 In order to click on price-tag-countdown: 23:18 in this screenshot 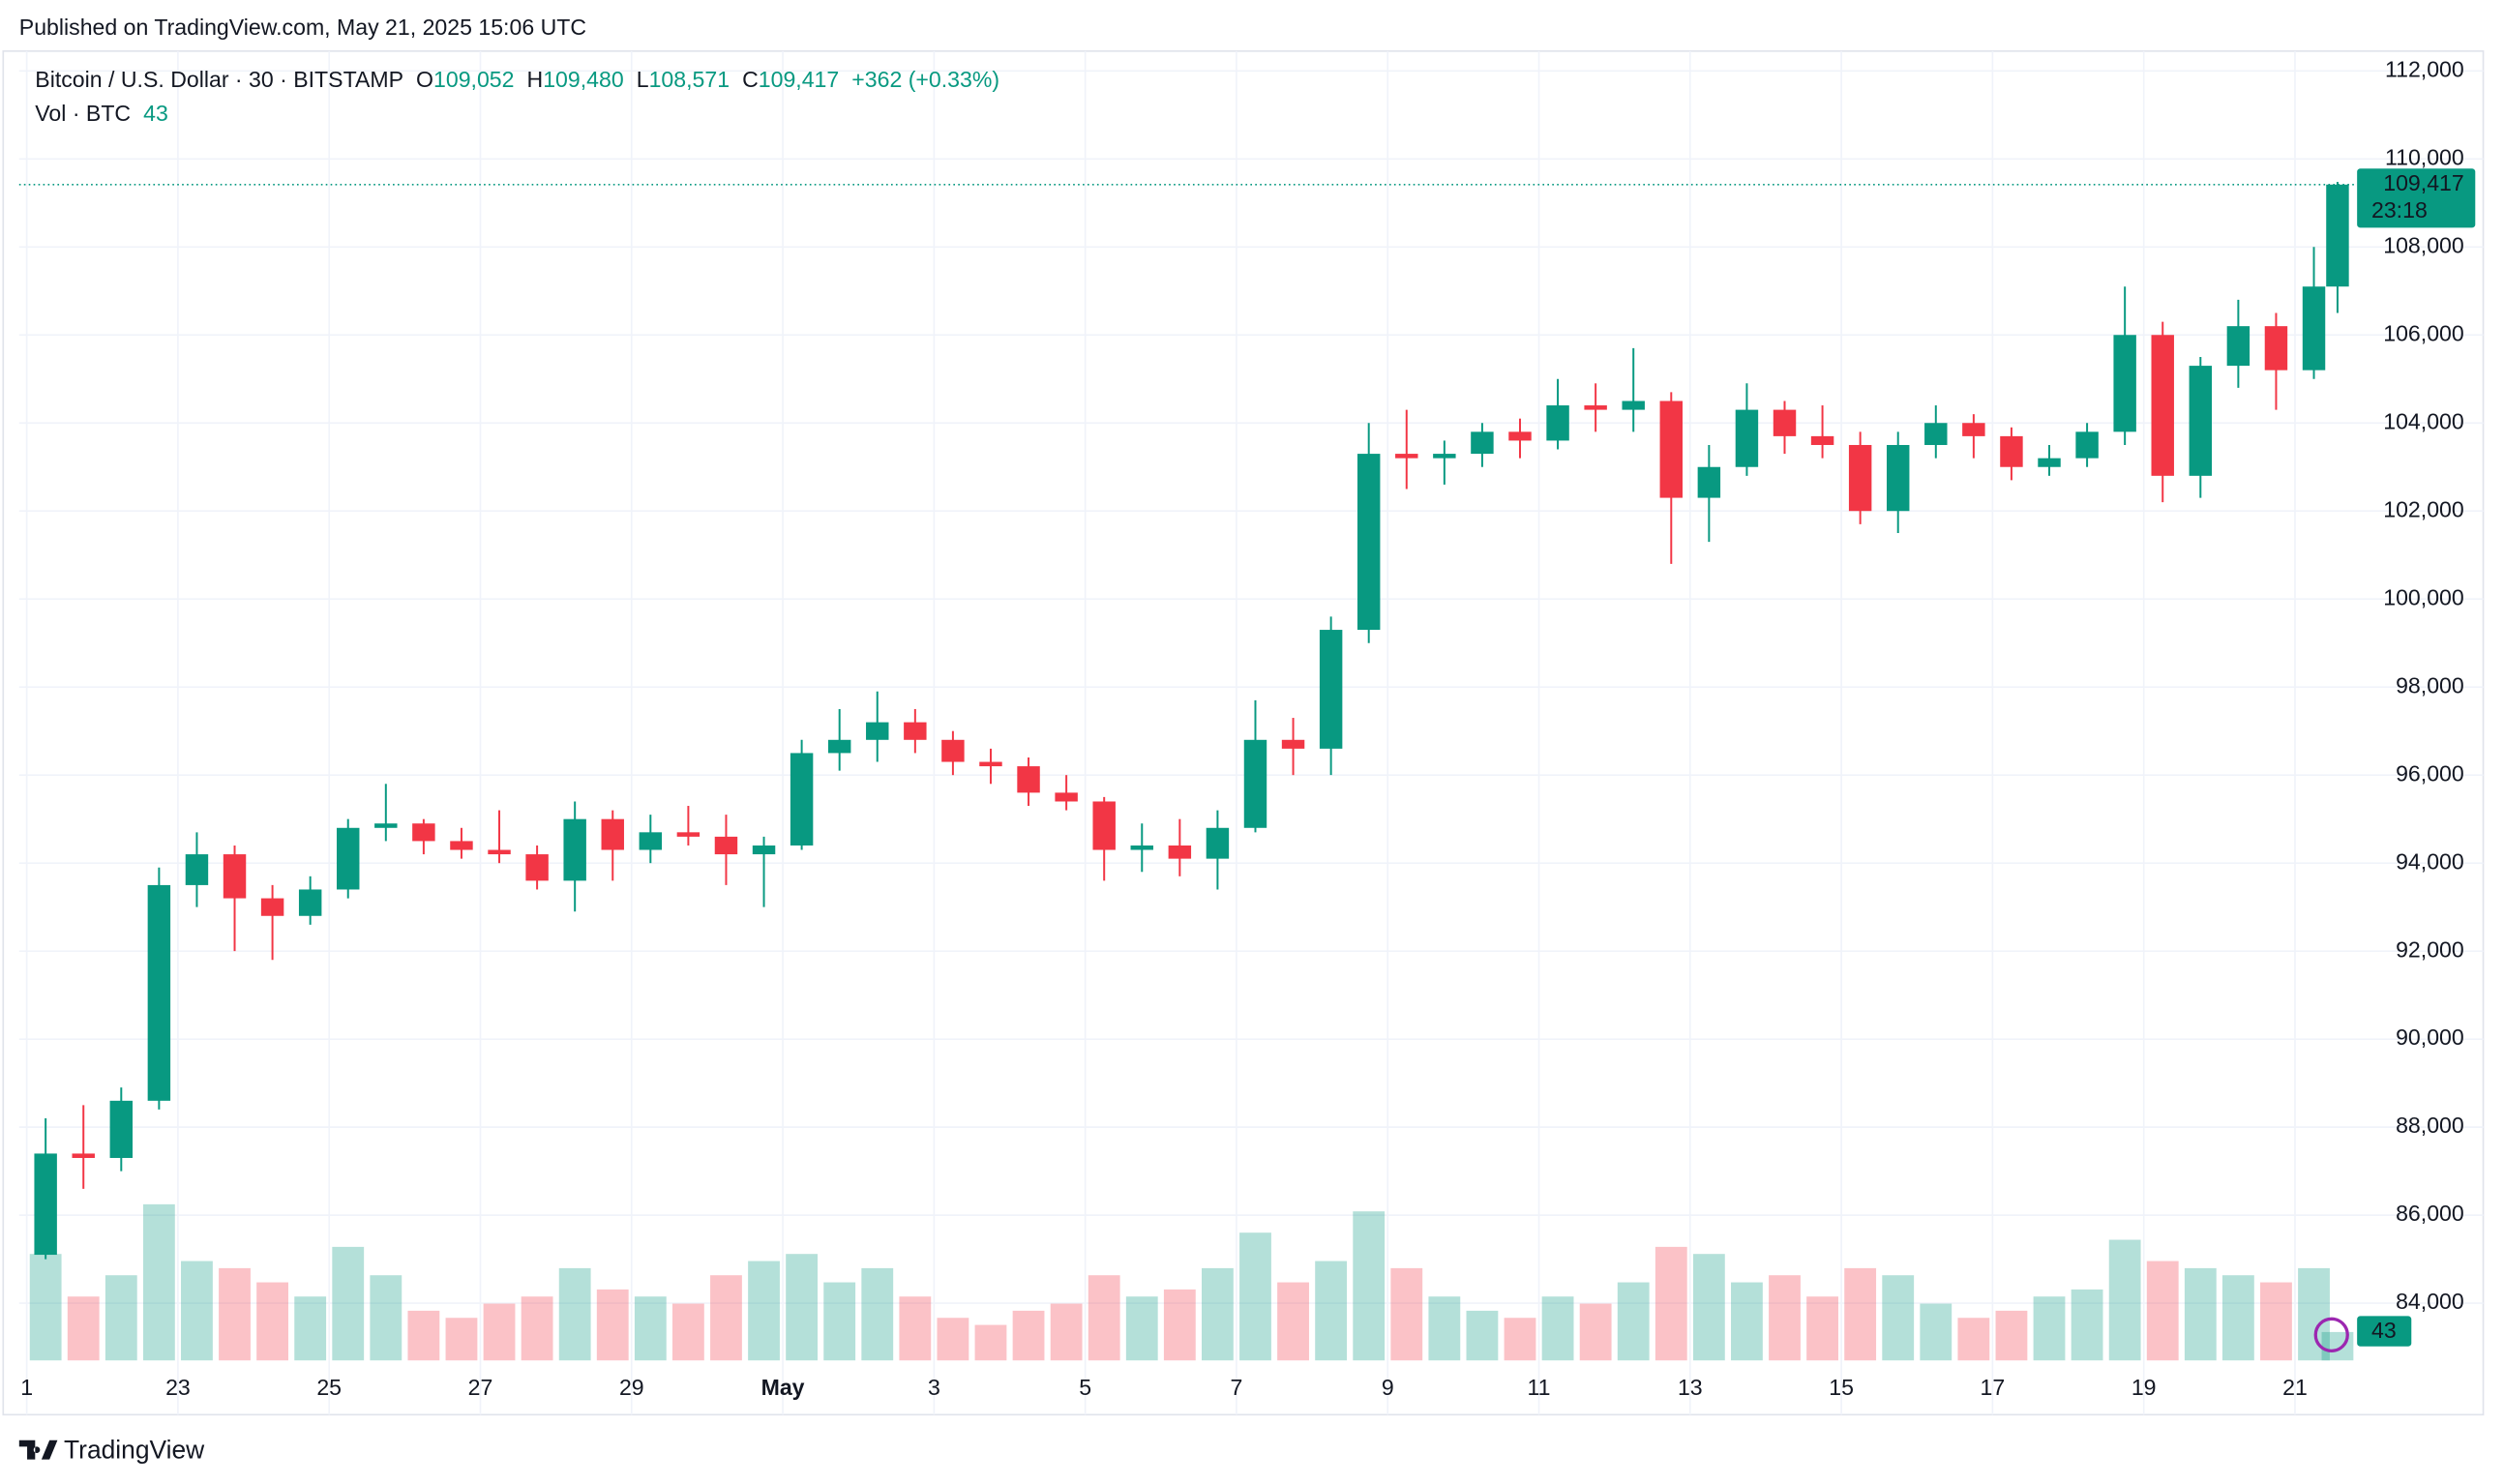, I will do `click(2399, 210)`.